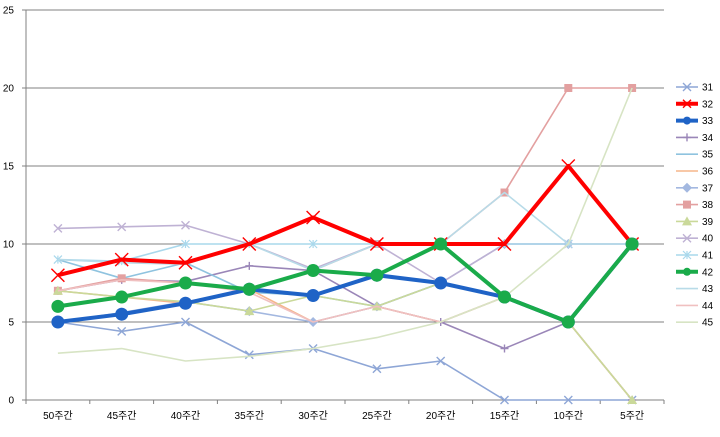 This screenshot has width=720, height=437. Describe the element at coordinates (708, 222) in the screenshot. I see `legend-label: 39` at that location.